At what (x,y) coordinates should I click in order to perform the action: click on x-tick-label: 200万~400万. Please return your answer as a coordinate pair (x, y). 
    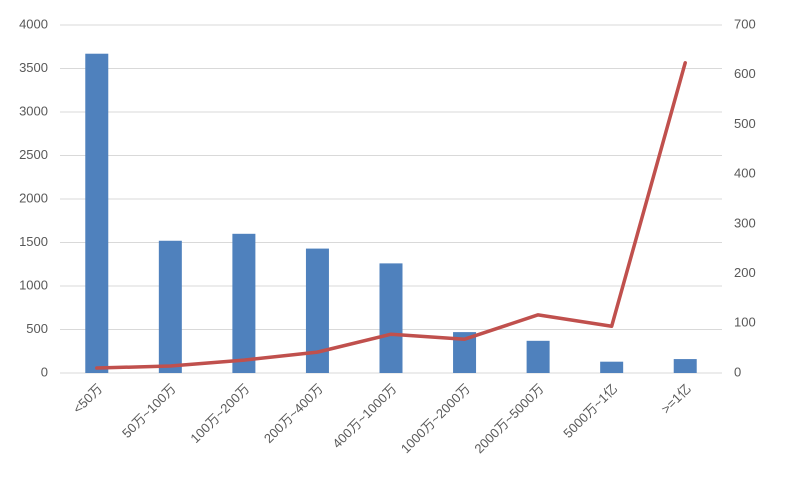
    Looking at the image, I should click on (293, 413).